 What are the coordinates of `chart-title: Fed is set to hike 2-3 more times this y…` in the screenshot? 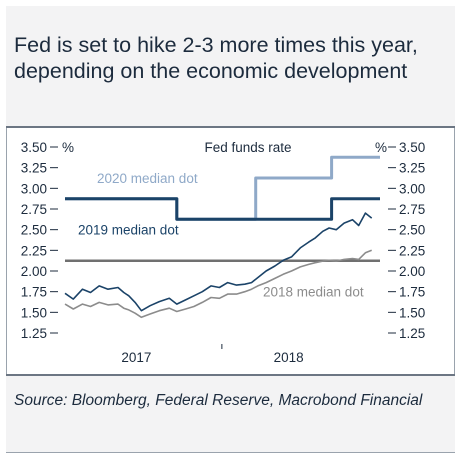 It's located at (216, 58).